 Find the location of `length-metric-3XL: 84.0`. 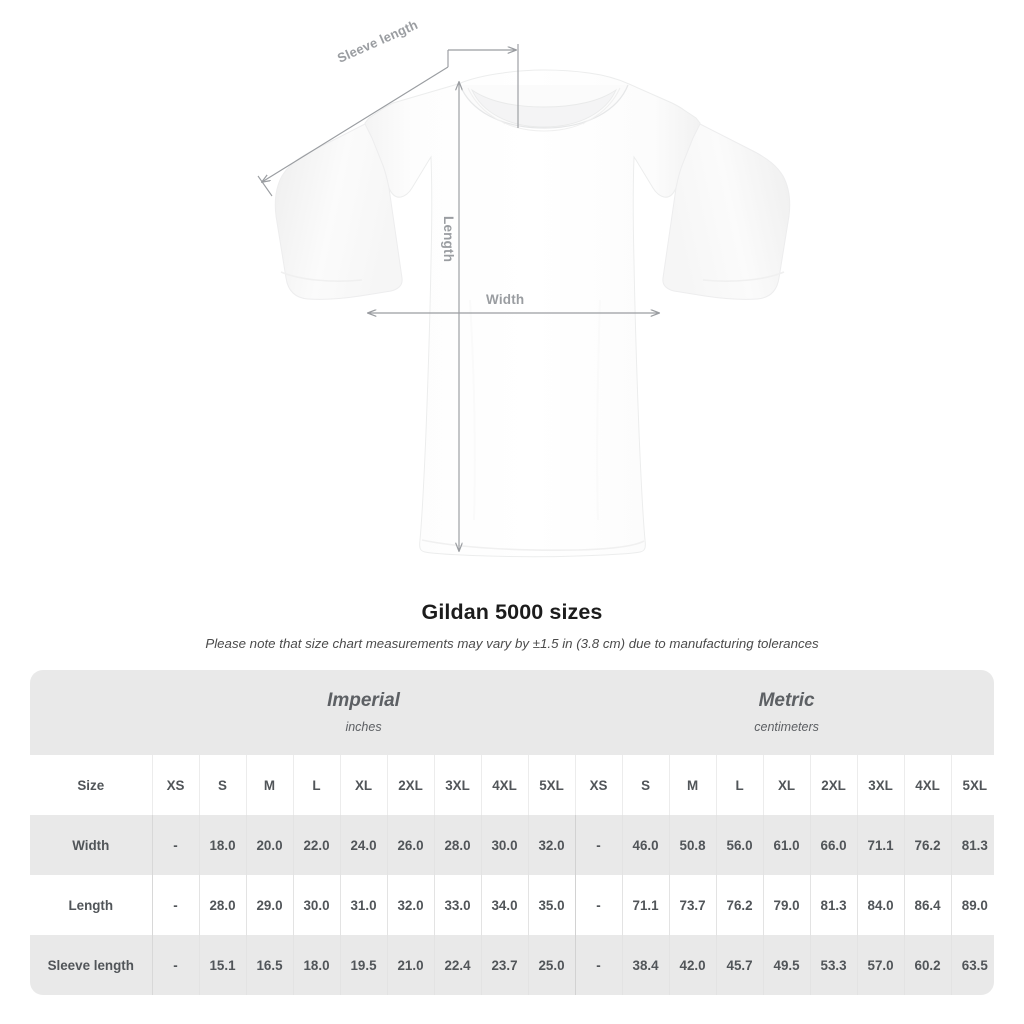

length-metric-3XL: 84.0 is located at coordinates (880, 905).